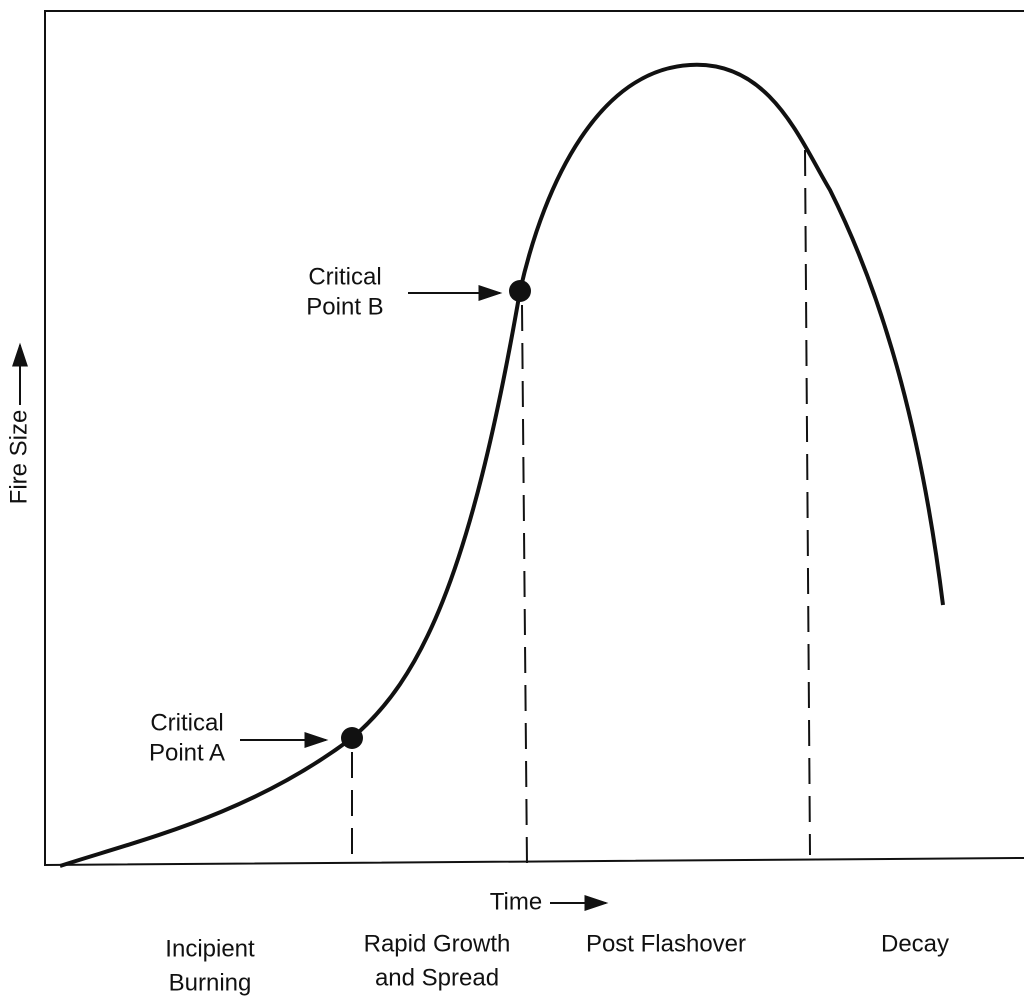 The image size is (1024, 998). Describe the element at coordinates (666, 943) in the screenshot. I see `phase-label: Post Flashover` at that location.